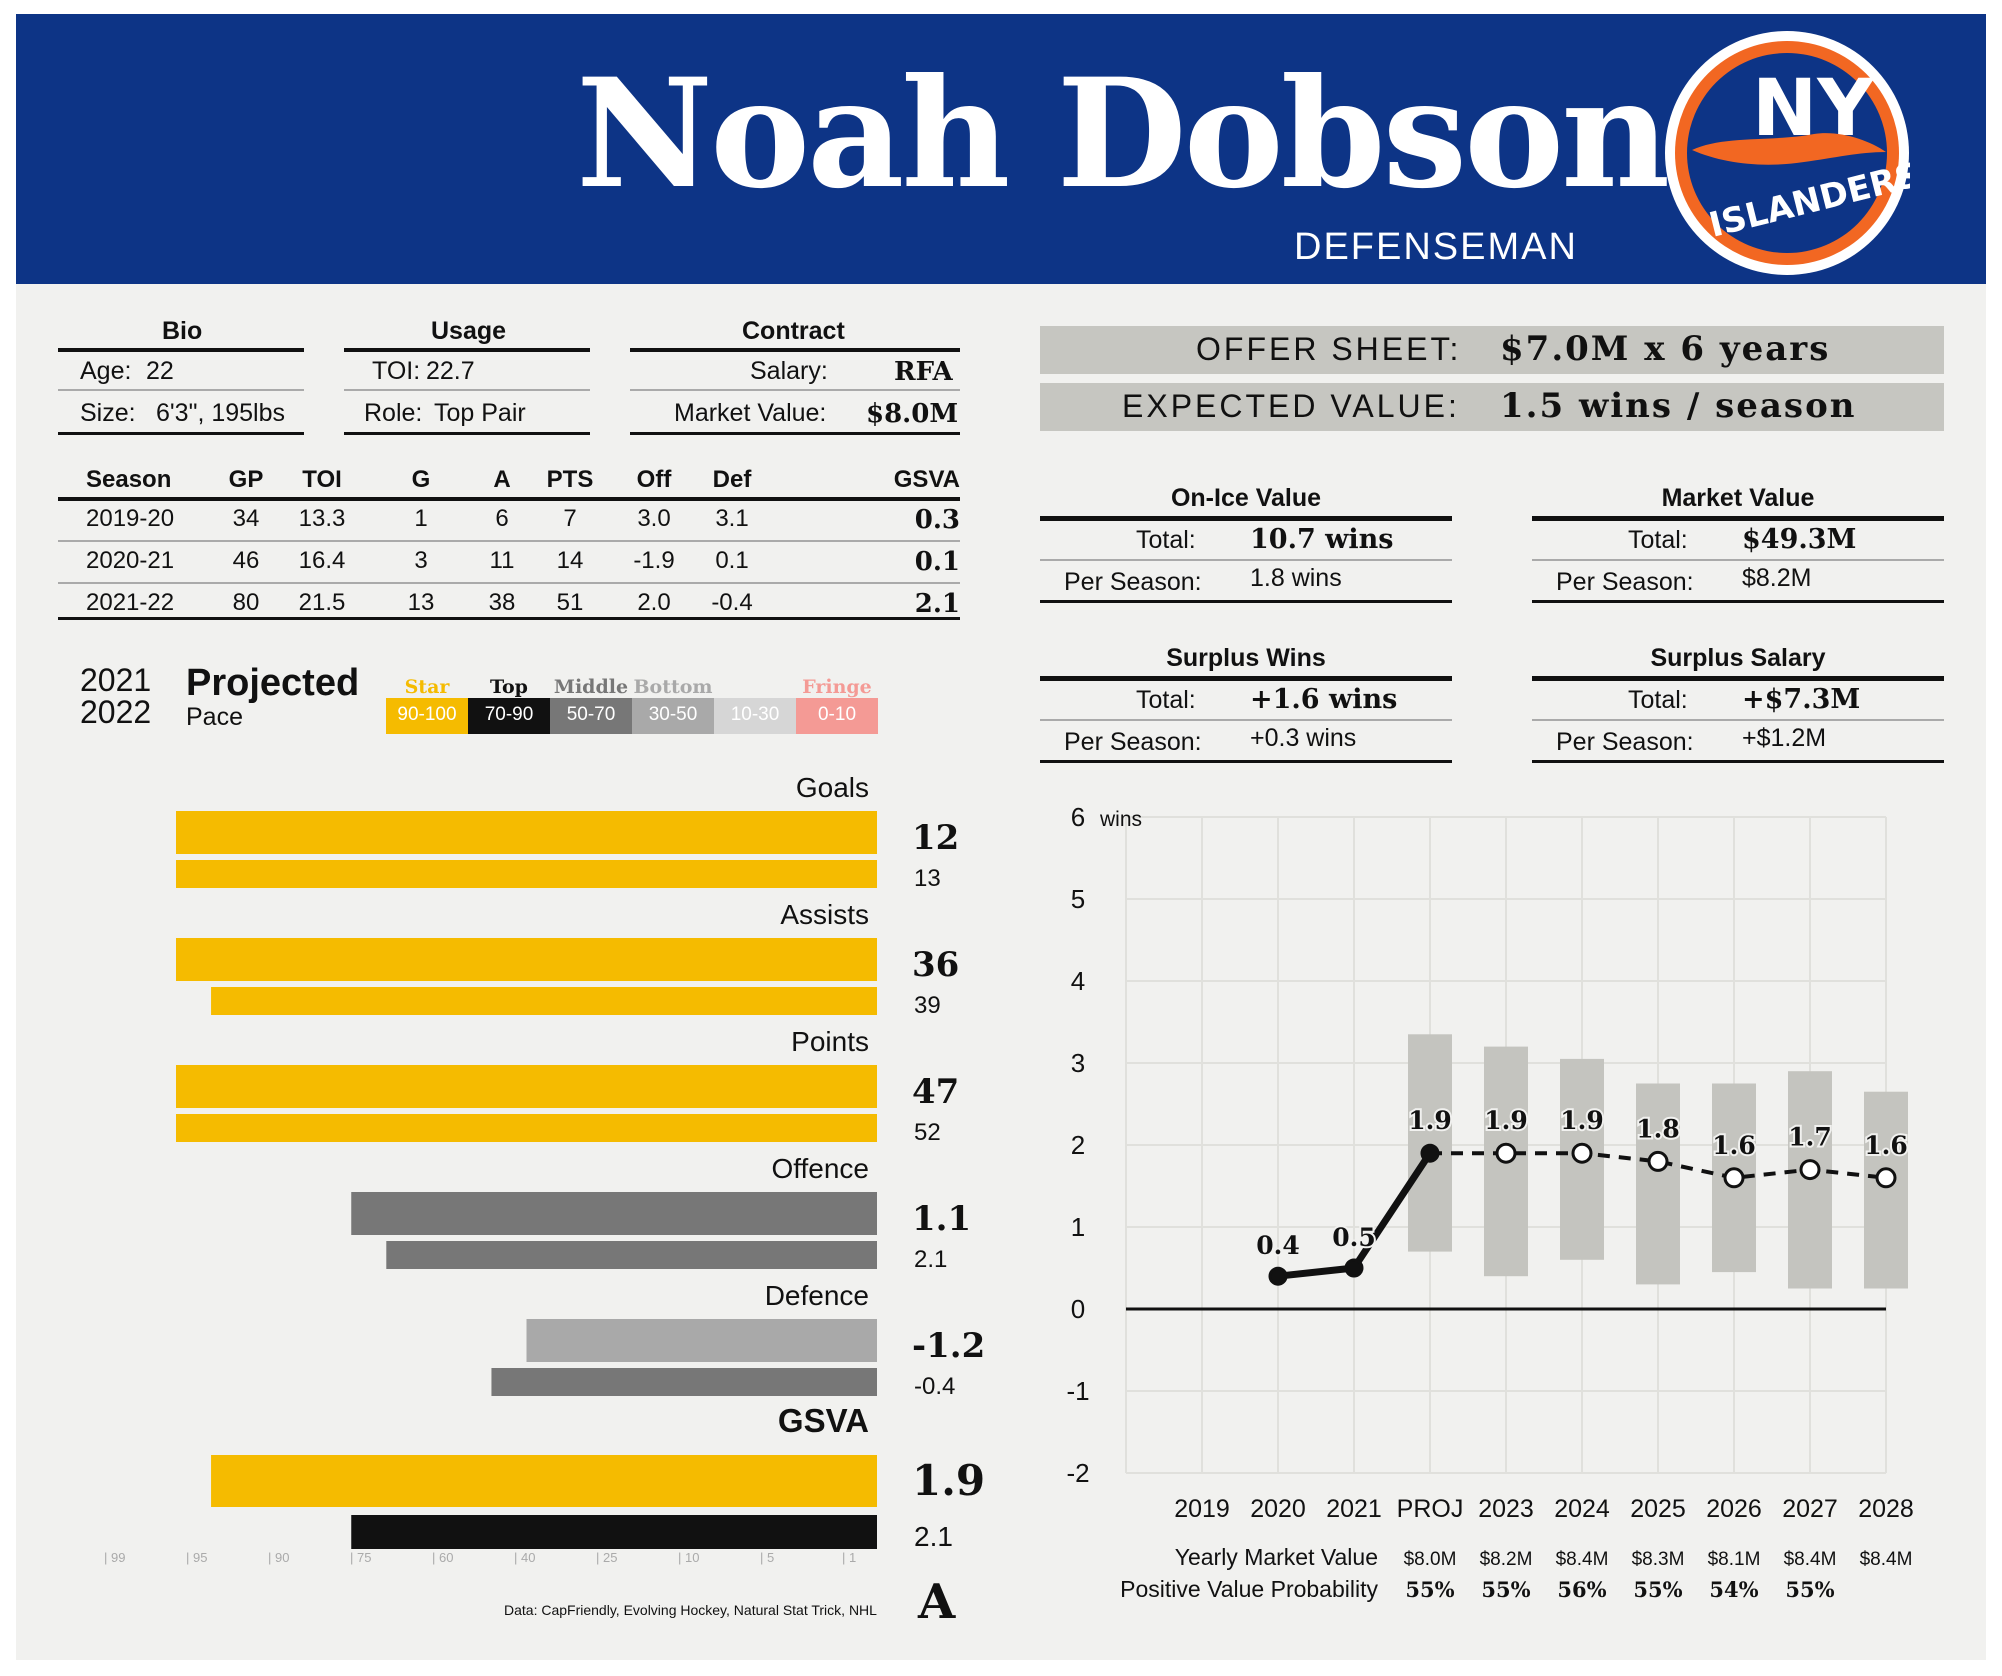 The height and width of the screenshot is (1676, 2002). Describe the element at coordinates (509, 714) in the screenshot. I see `legend-range: 70-90` at that location.